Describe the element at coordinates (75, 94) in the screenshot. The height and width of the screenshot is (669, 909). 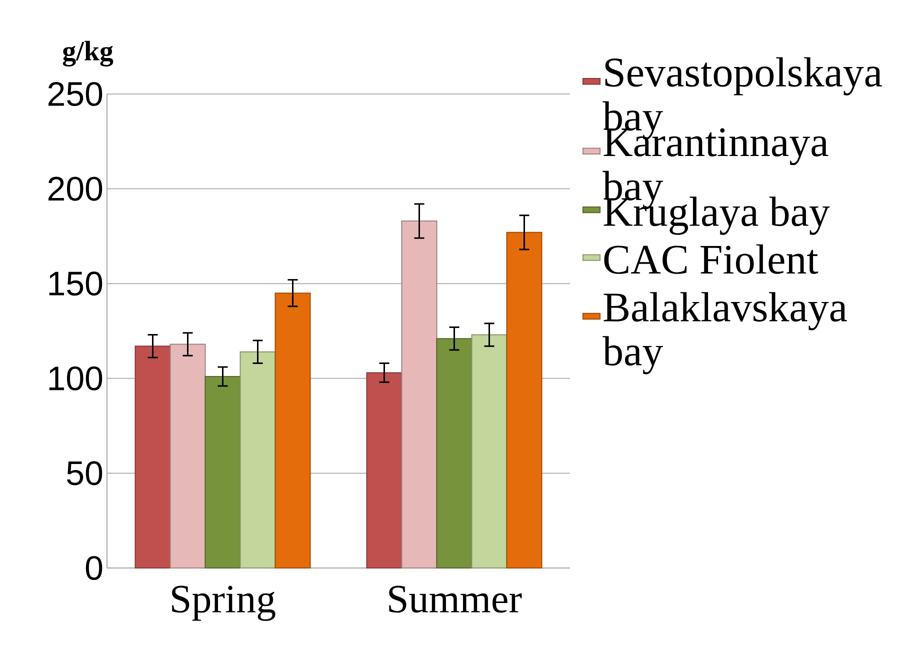
I see `y-tick-label: 250` at that location.